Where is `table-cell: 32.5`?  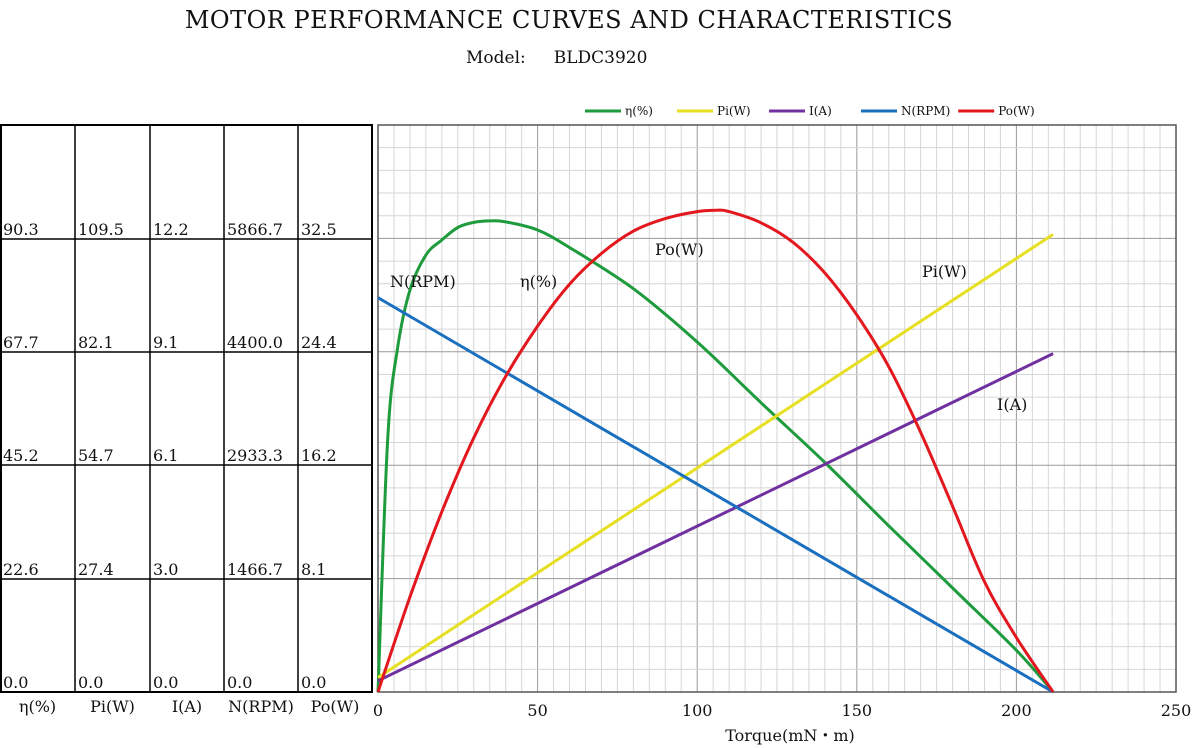
table-cell: 32.5 is located at coordinates (319, 229).